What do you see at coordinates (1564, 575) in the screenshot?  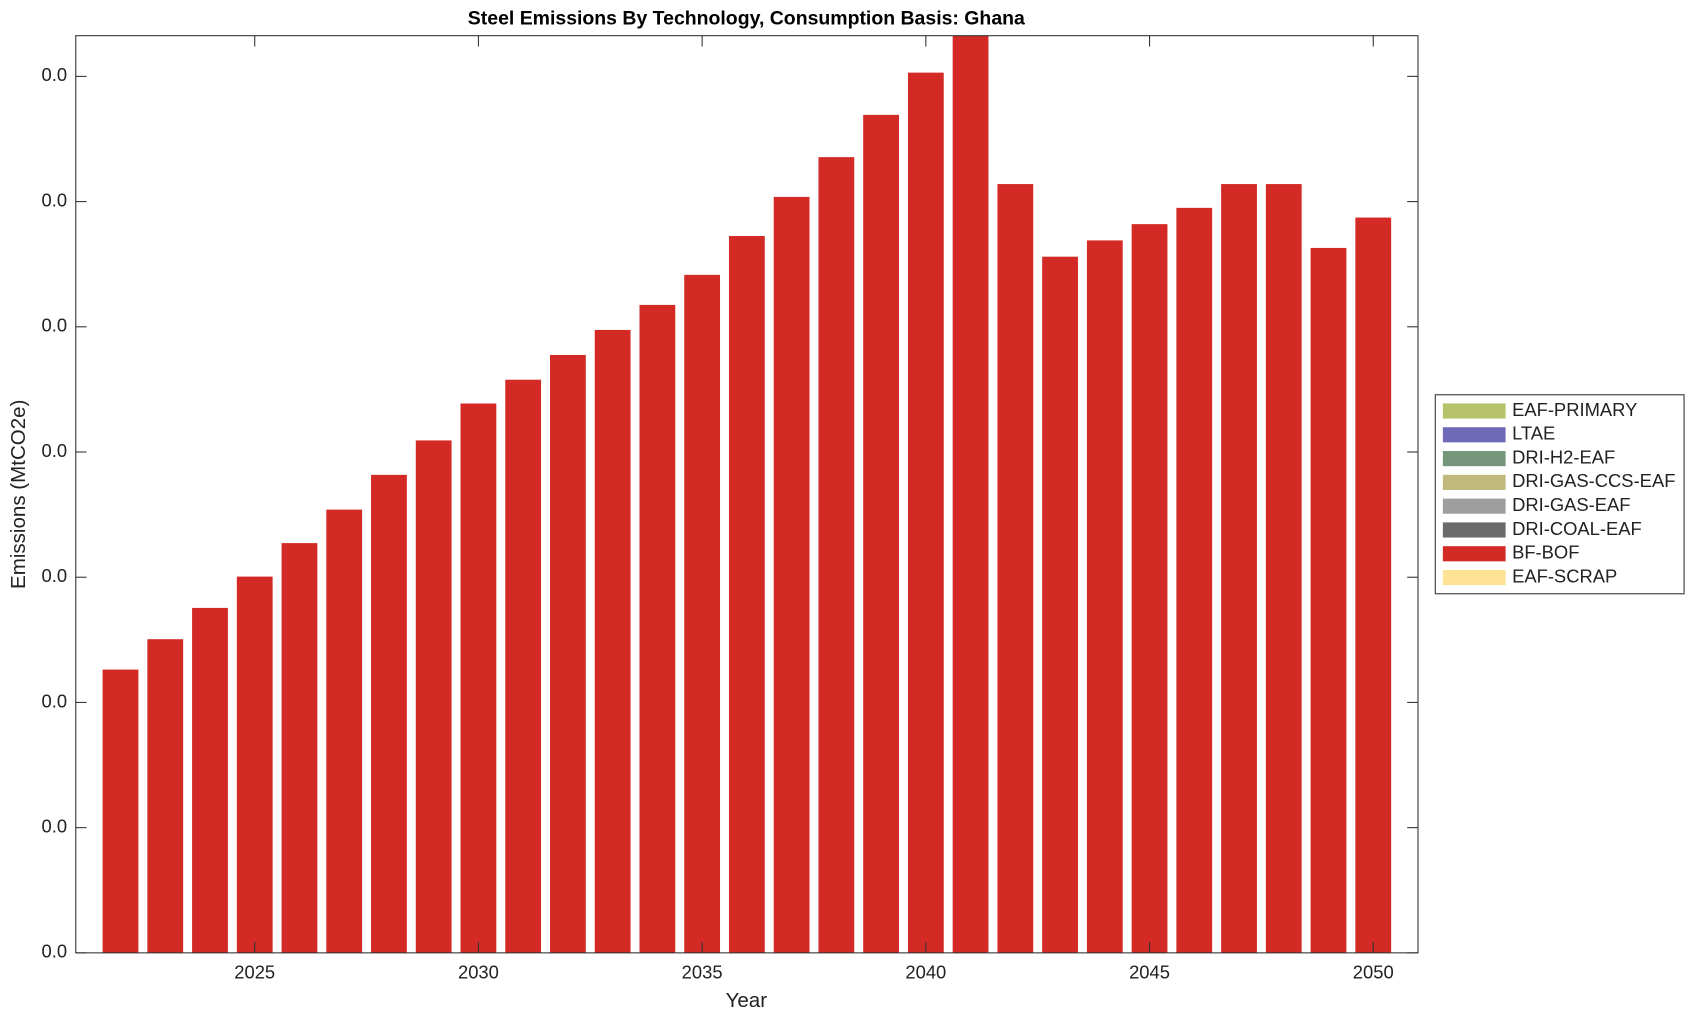 I see `legend-label: EAF-SCRAP` at bounding box center [1564, 575].